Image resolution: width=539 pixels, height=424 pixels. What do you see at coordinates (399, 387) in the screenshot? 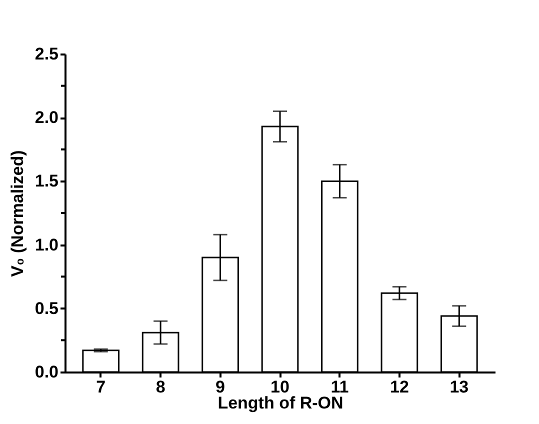
I see `x-tick-label: 12` at bounding box center [399, 387].